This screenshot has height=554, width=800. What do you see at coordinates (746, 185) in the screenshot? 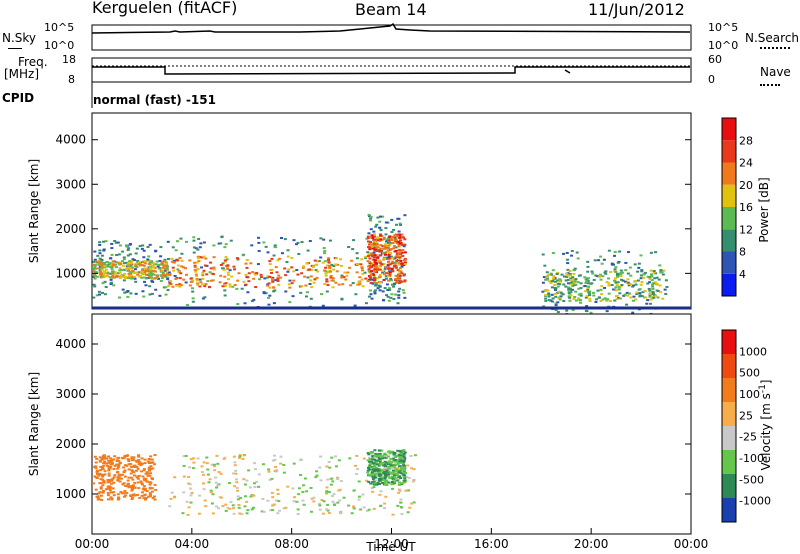
I see `power-colorbar-tick-4: 20` at bounding box center [746, 185].